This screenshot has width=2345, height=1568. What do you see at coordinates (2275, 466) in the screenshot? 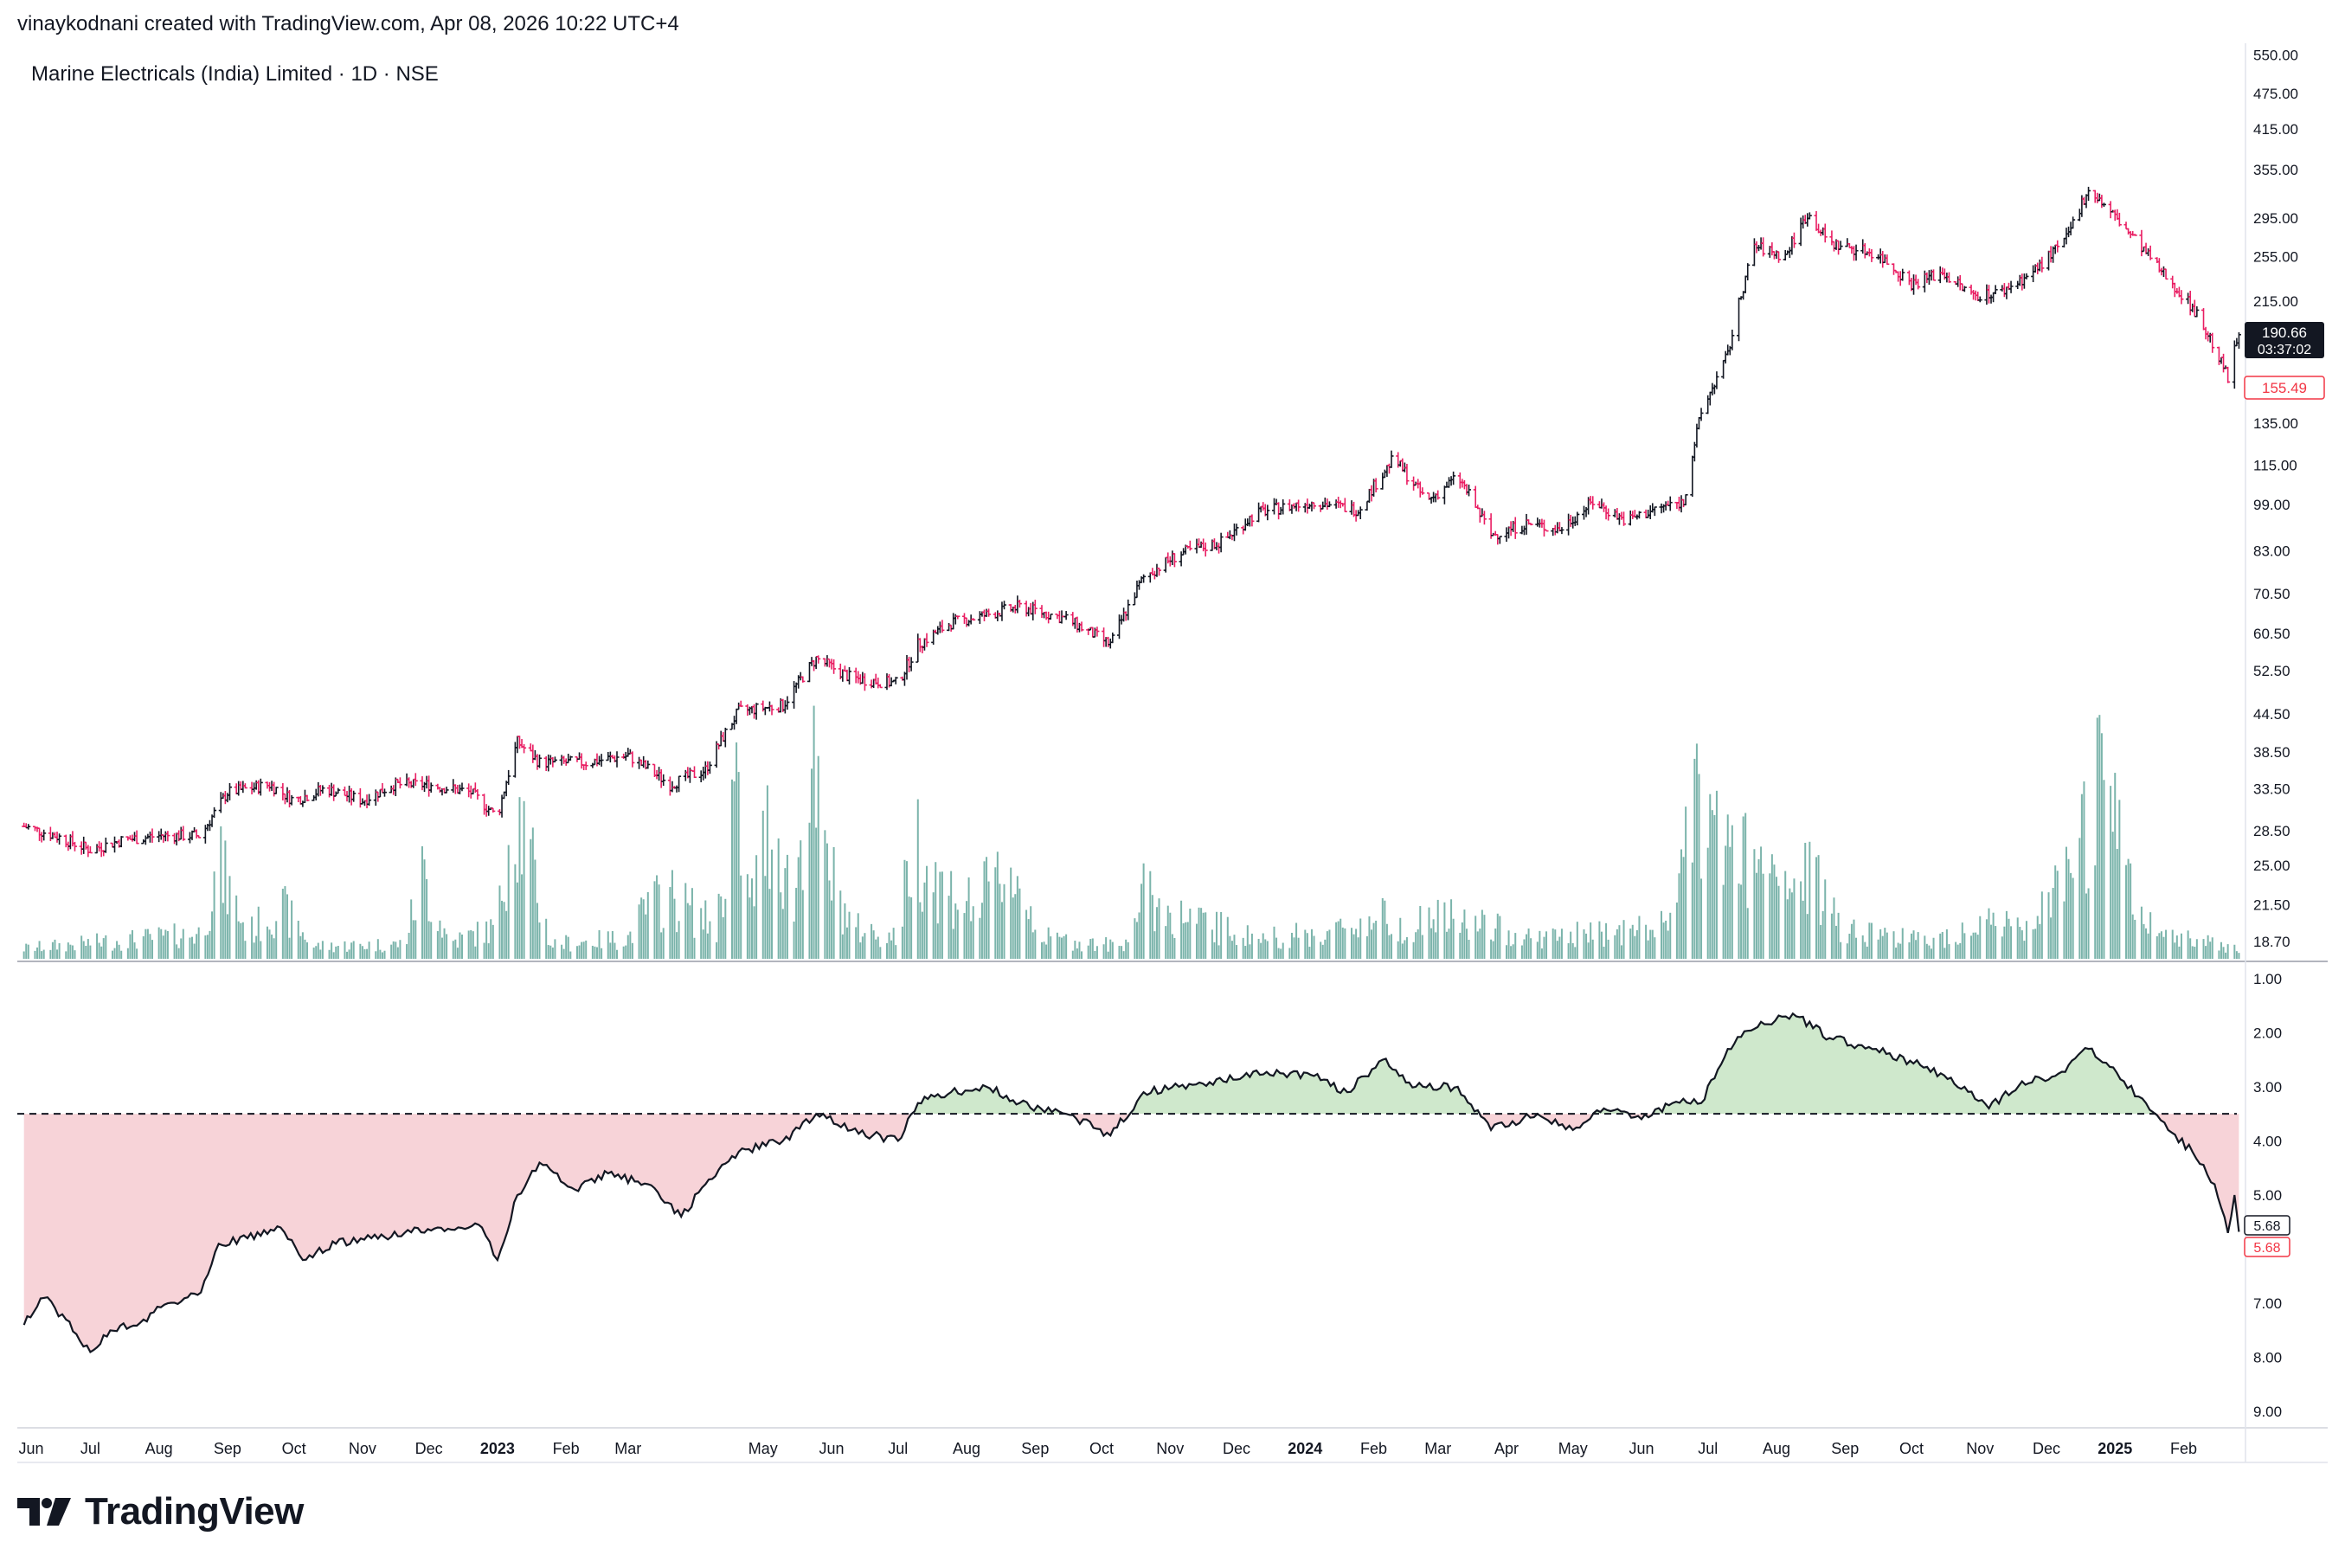
I see `price-tick-label: 115.00` at bounding box center [2275, 466].